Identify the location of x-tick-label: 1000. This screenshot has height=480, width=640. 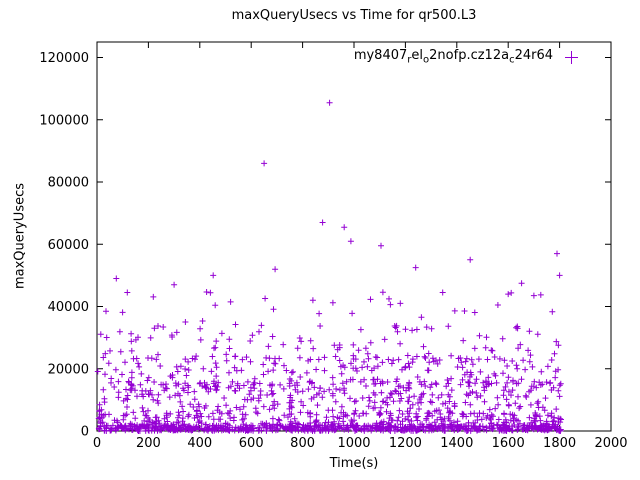
(353, 443).